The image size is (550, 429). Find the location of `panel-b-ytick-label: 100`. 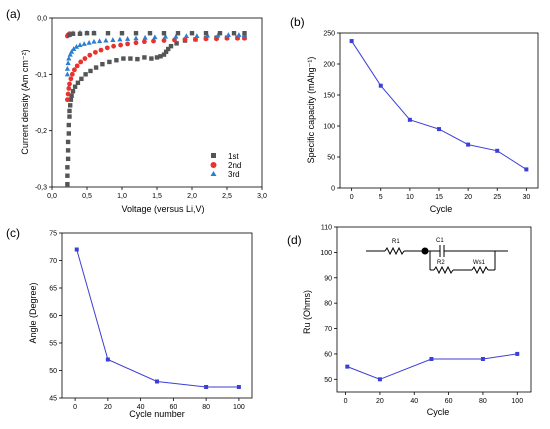

panel-b-ytick-label: 100 is located at coordinates (329, 127).